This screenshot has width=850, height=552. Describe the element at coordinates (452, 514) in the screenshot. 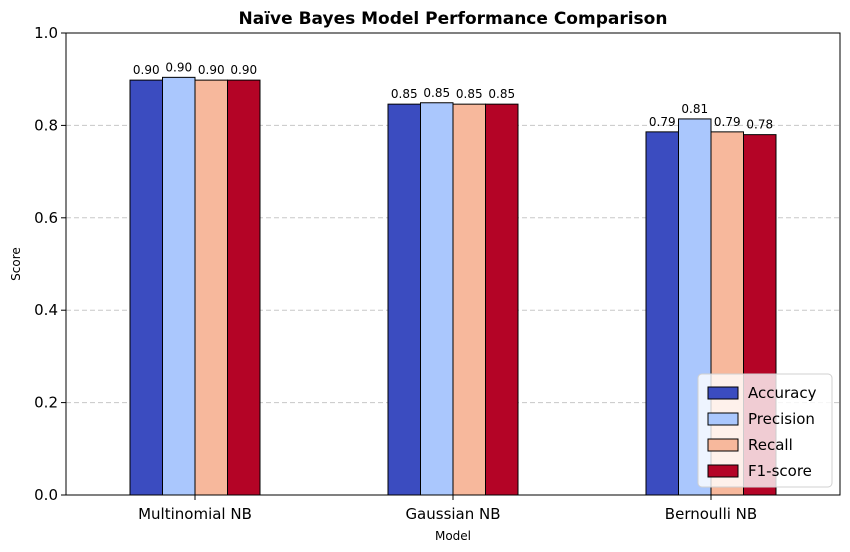

I see `x-tick-label: Gaussian NB` at that location.